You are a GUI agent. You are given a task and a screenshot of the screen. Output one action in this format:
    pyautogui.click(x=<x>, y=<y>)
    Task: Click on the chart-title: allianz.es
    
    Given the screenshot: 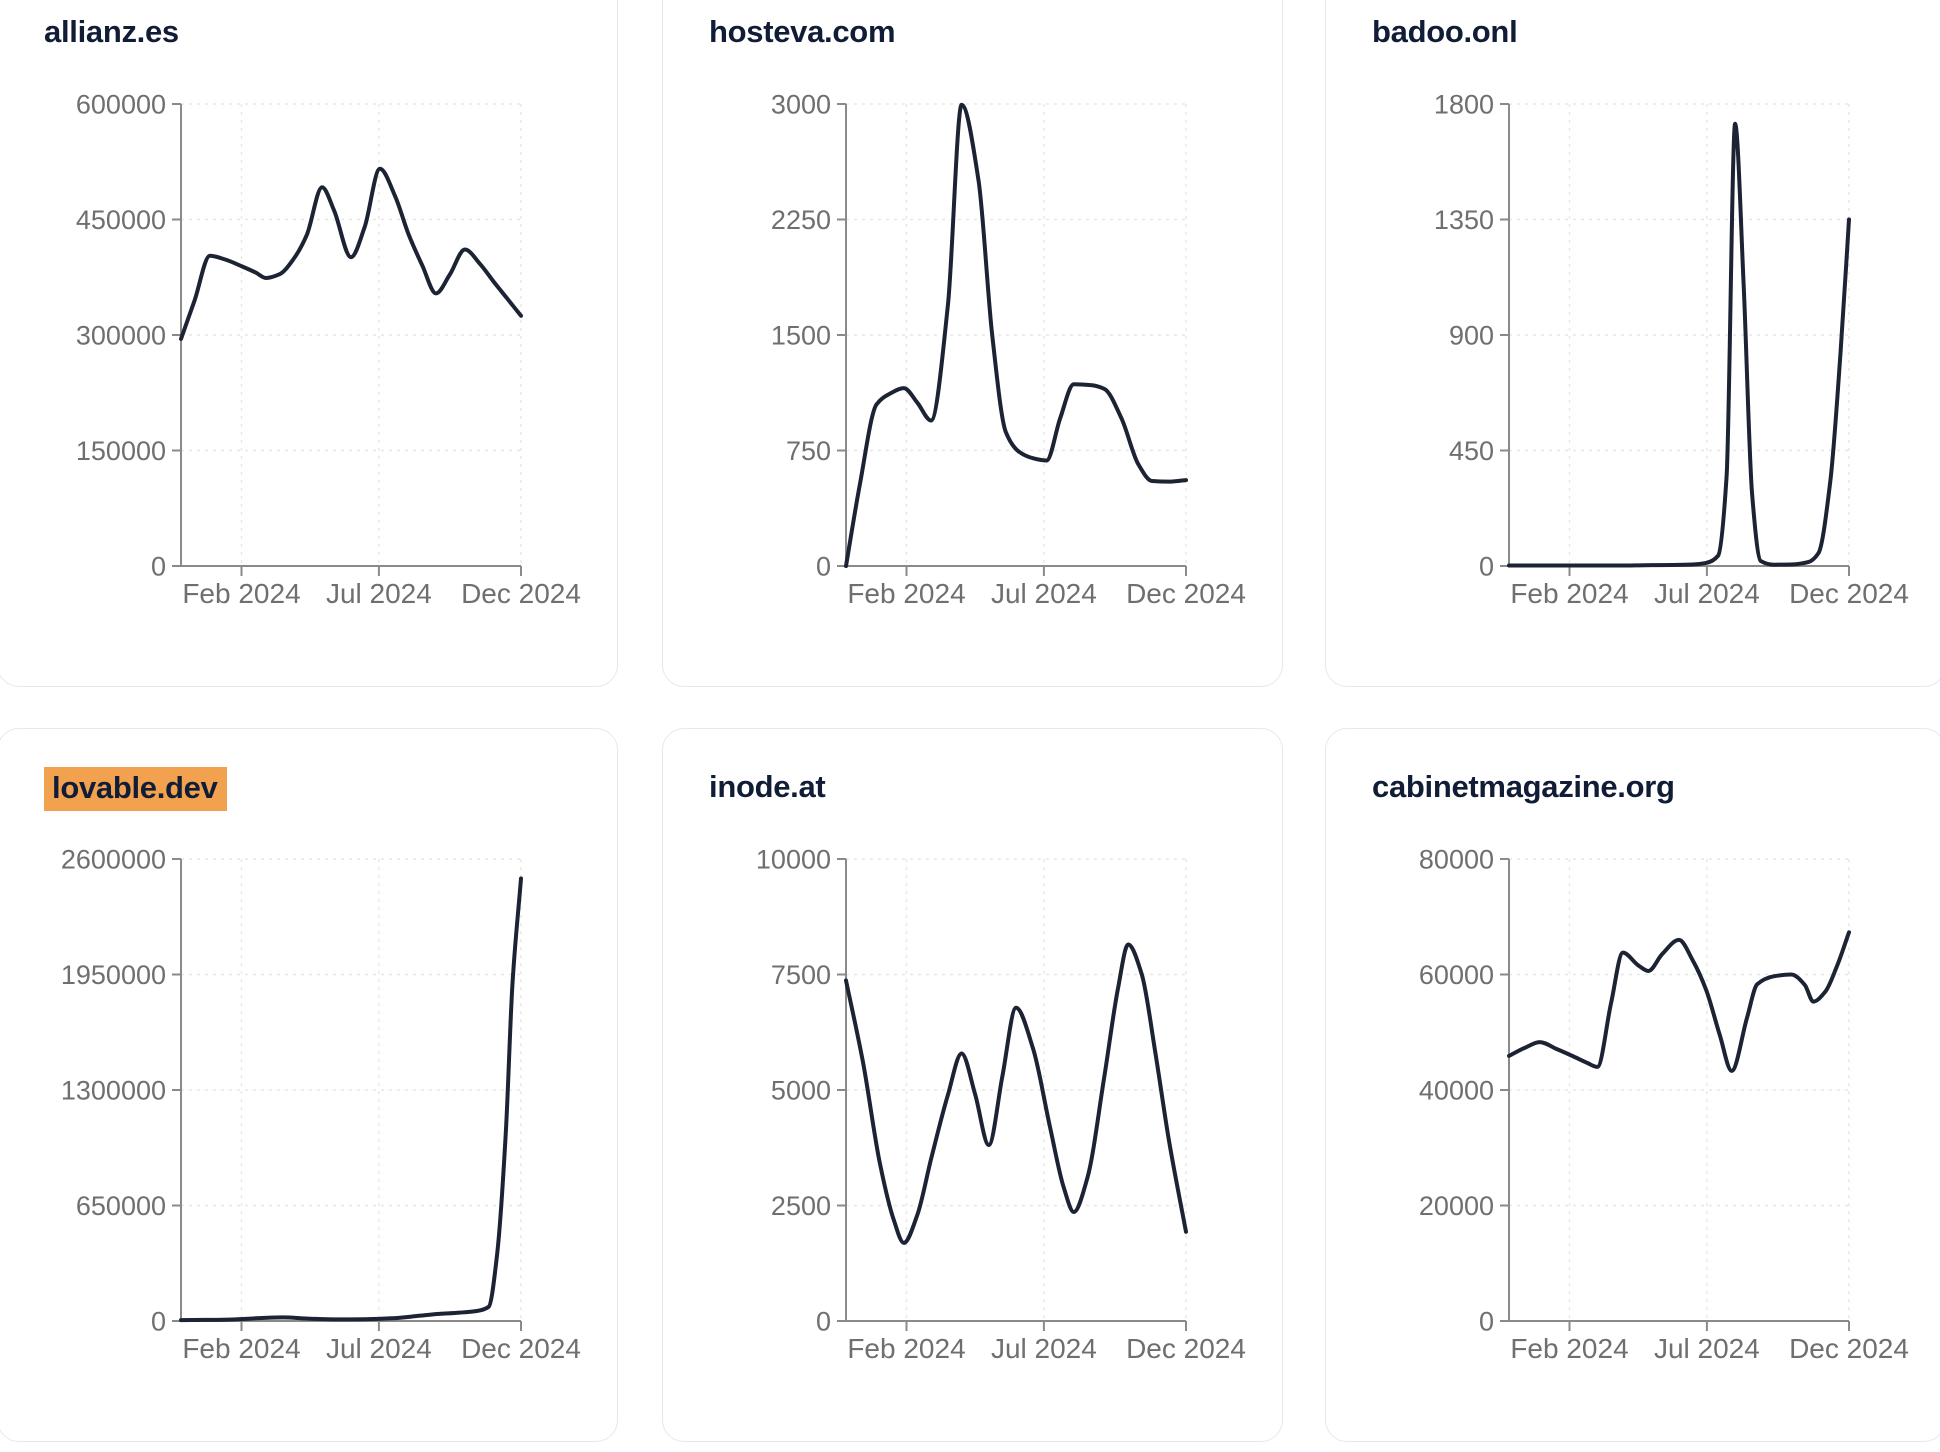 What is the action you would take?
    pyautogui.click(x=111, y=32)
    